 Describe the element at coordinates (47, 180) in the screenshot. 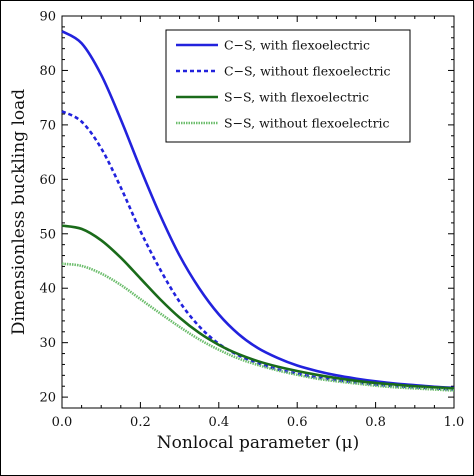

I see `y-tick-label: 60` at that location.